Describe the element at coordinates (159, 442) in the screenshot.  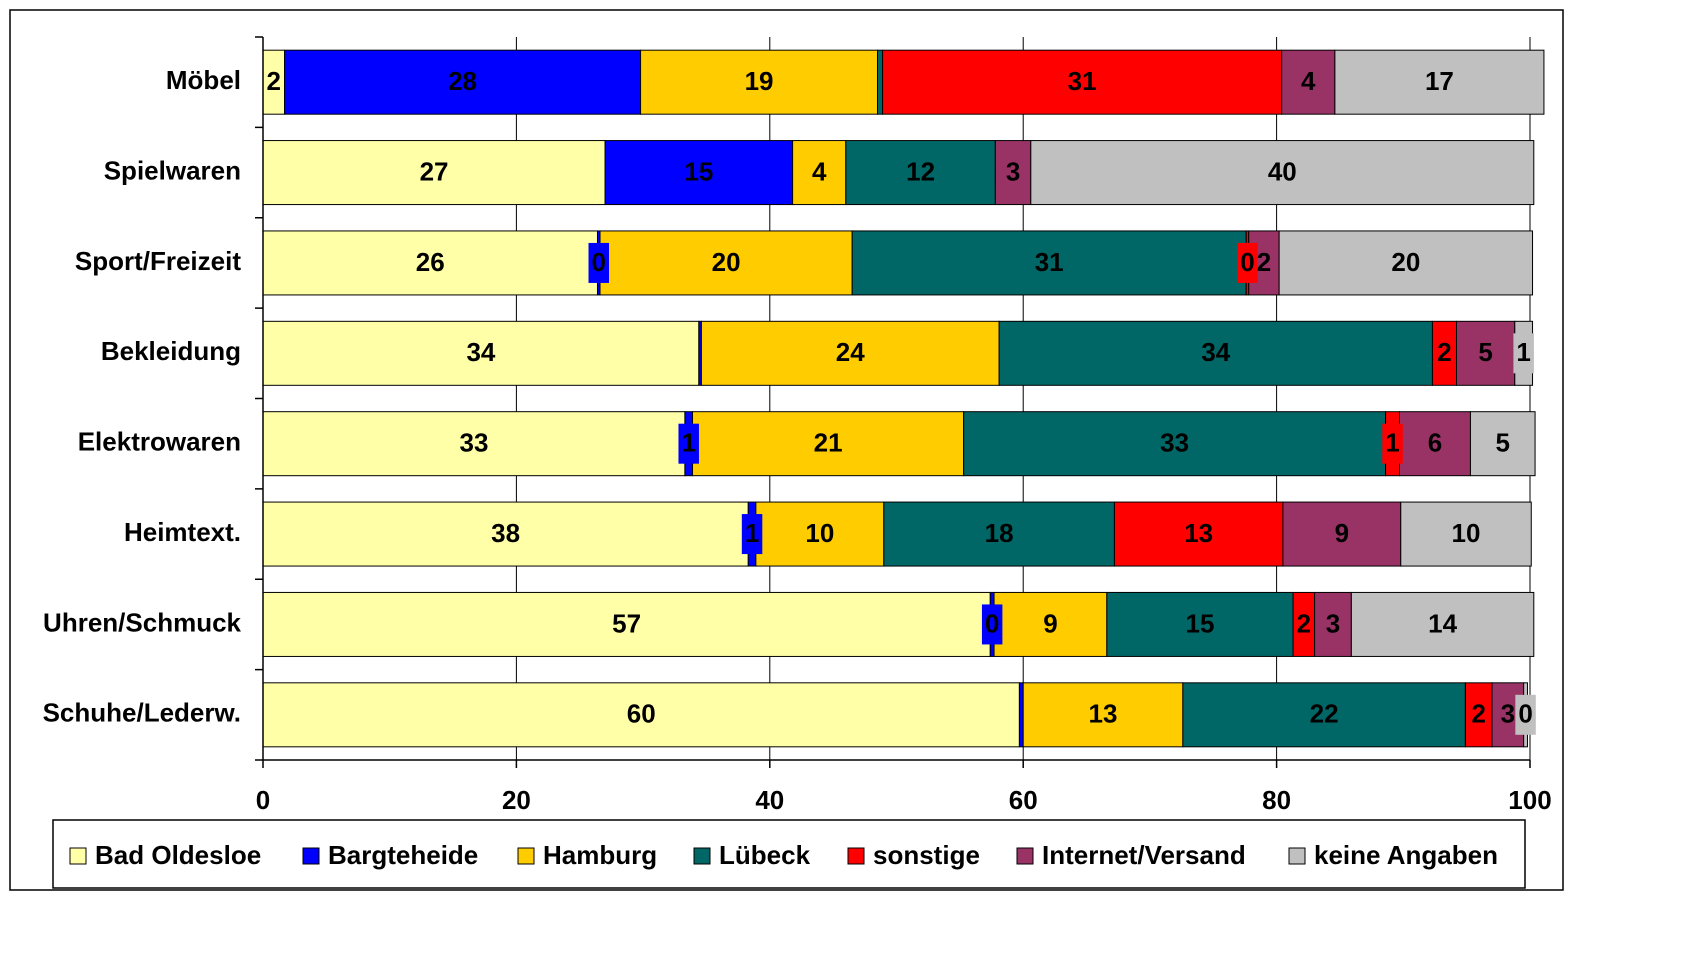
I see `y-tick-label: Elektrowaren` at that location.